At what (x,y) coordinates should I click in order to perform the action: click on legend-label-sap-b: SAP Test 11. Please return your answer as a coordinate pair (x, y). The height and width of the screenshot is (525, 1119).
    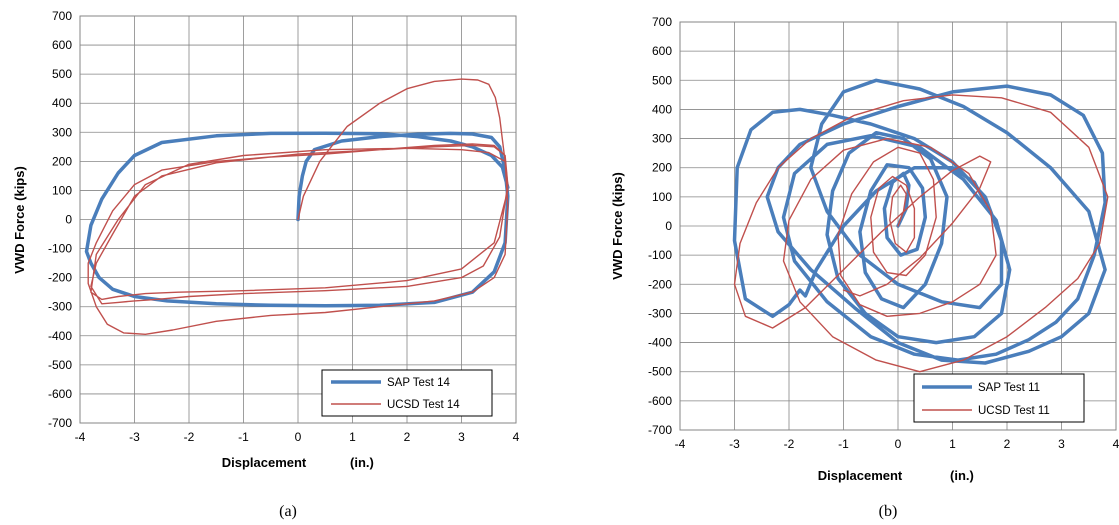
    Looking at the image, I should click on (1009, 388).